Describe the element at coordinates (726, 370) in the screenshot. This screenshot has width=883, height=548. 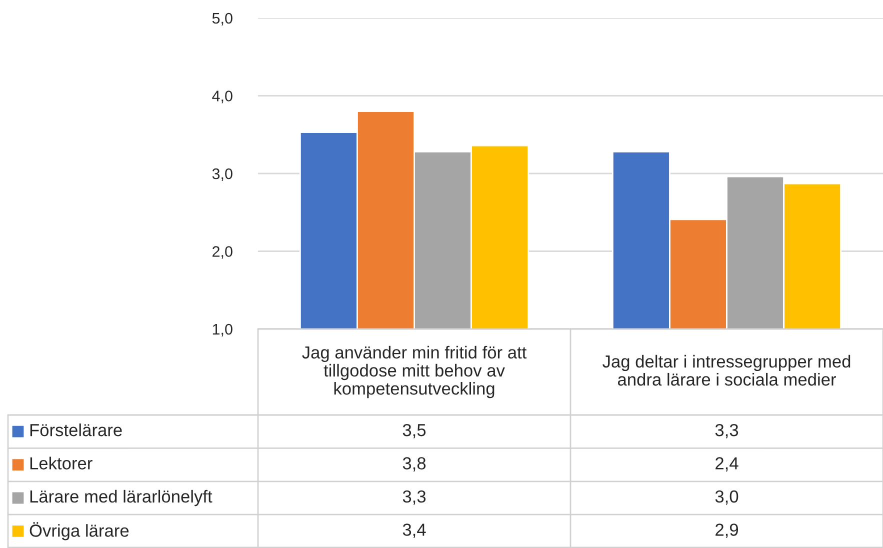
I see `x-tick-label: Jag deltar i intressegrupper med andra lärare i sociala medier` at that location.